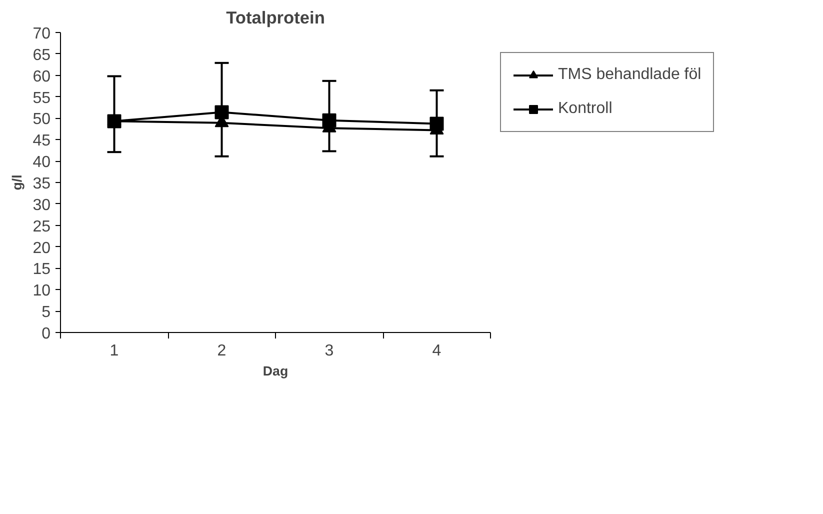  Describe the element at coordinates (41, 269) in the screenshot. I see `y-tick-label: 15` at that location.